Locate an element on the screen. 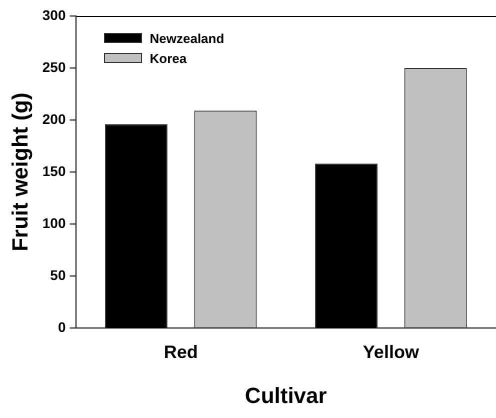  y-tick-label: 50 is located at coordinates (58, 274).